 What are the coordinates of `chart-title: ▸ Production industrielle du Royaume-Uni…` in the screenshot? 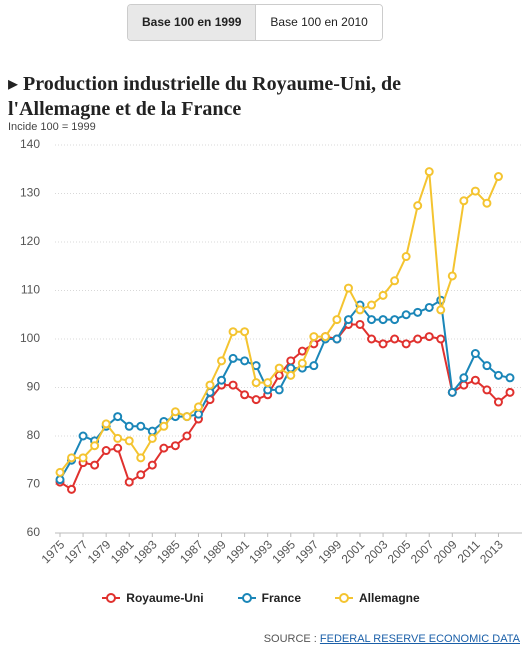 It's located at (205, 96).